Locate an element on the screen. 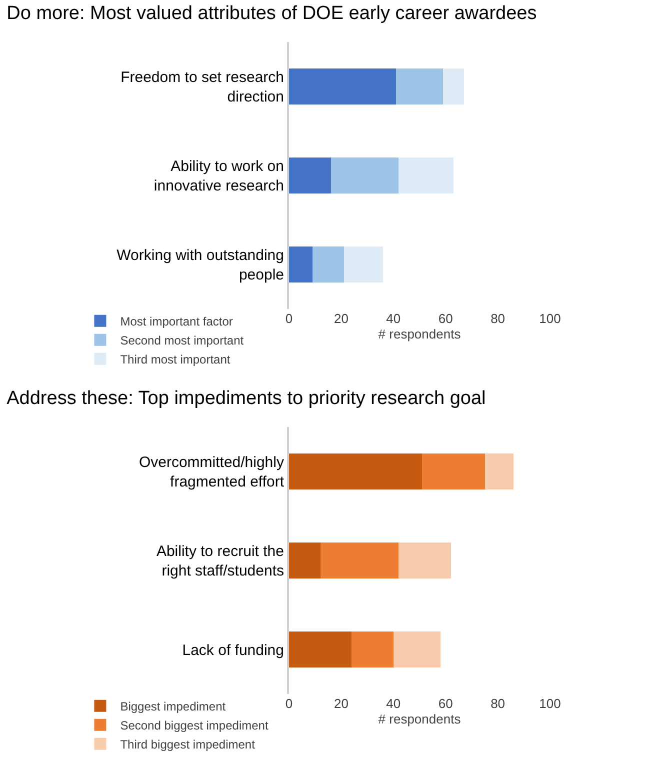  y-tick-label: Freedom to set research direction is located at coordinates (202, 87).